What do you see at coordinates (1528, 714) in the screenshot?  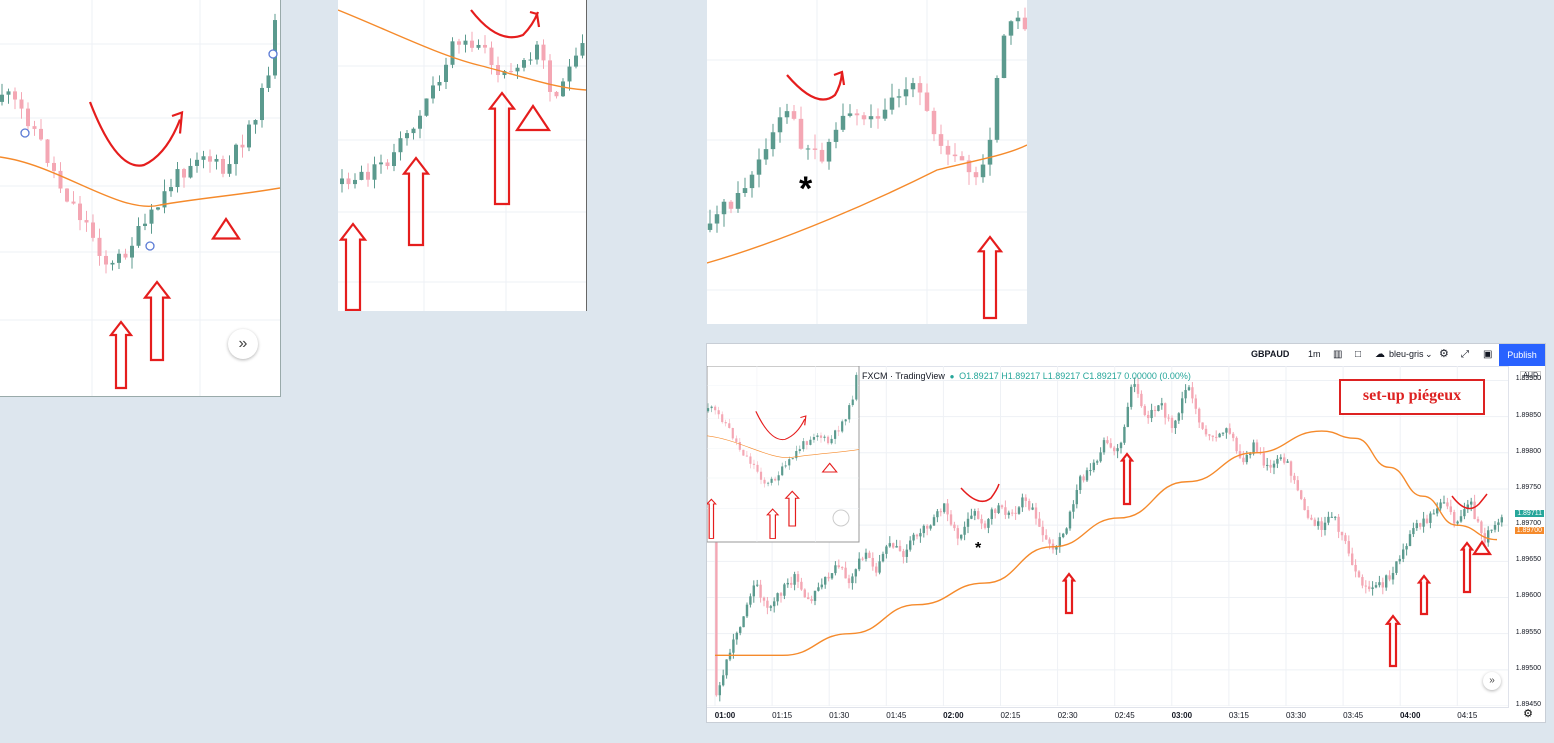 I see `axis-settings-icon: ⚙` at bounding box center [1528, 714].